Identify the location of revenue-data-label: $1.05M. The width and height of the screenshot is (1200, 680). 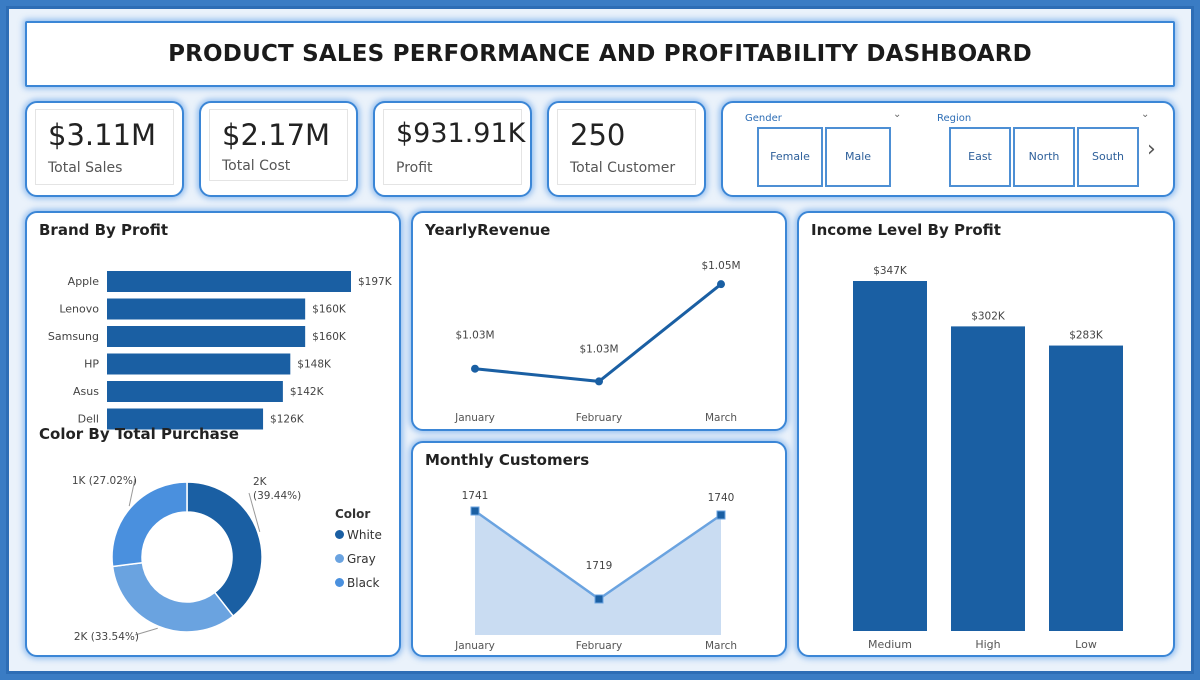
(720, 266).